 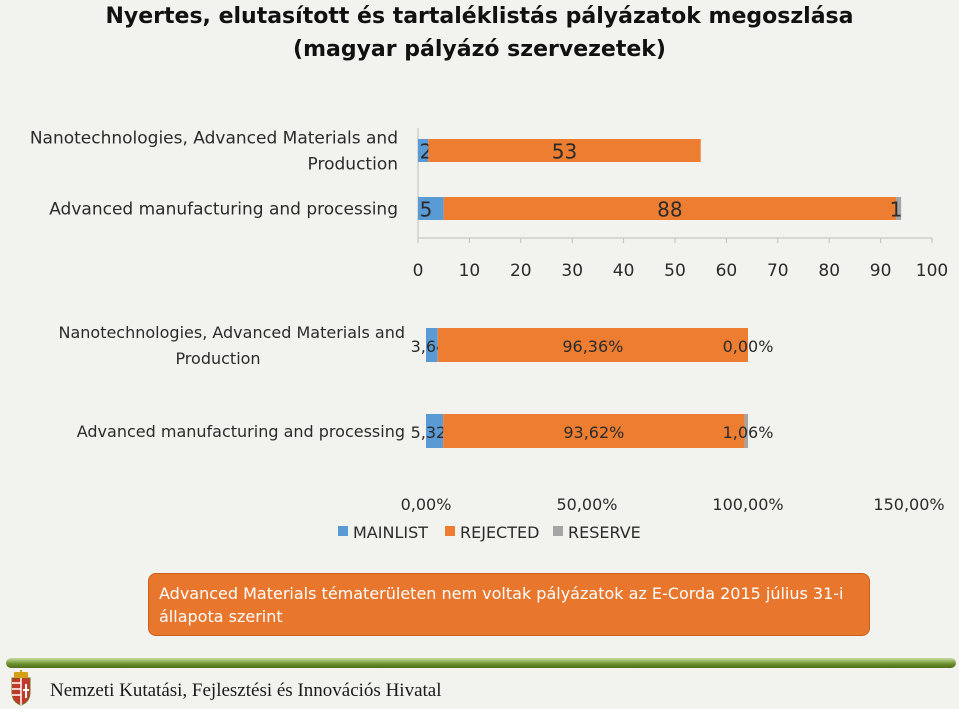 I want to click on chart1-data-label: 53, so click(x=564, y=152).